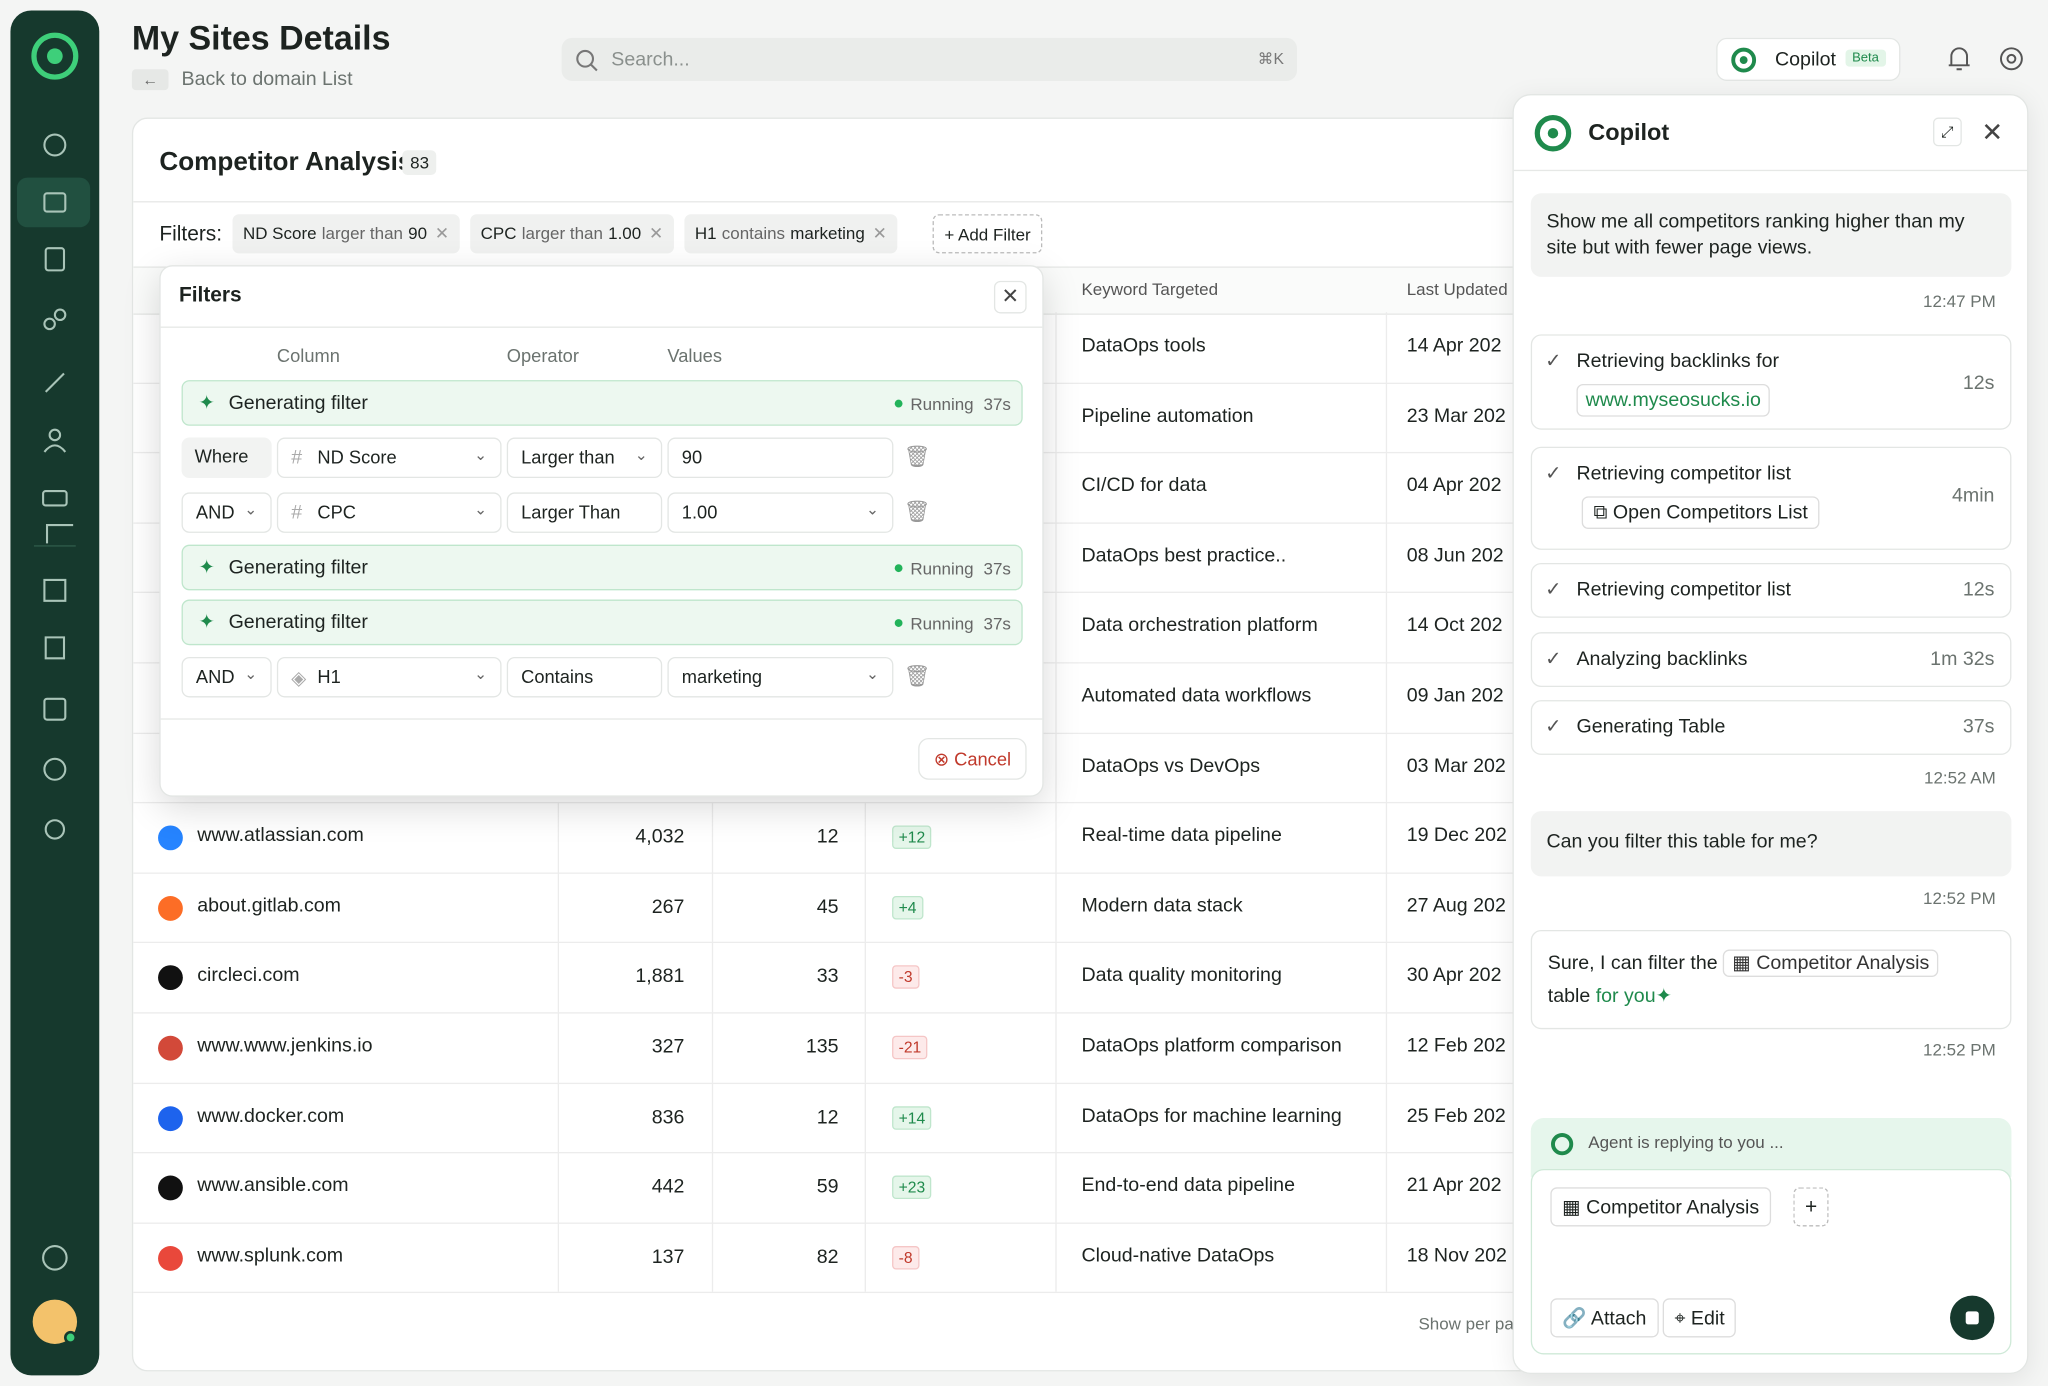 The height and width of the screenshot is (1386, 2048). Describe the element at coordinates (207, 622) in the screenshot. I see `sparkle-icon: ✦` at that location.